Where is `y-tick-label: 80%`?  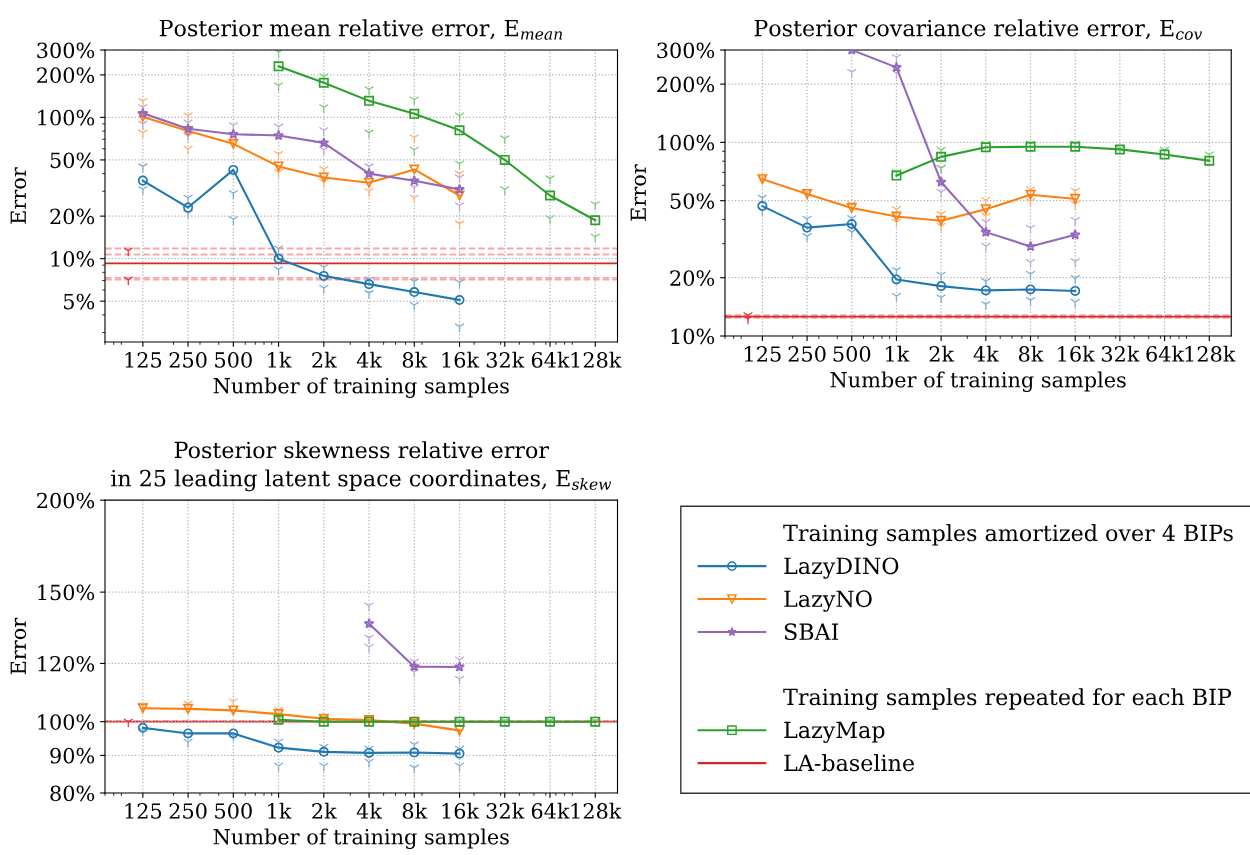 y-tick-label: 80% is located at coordinates (72, 793).